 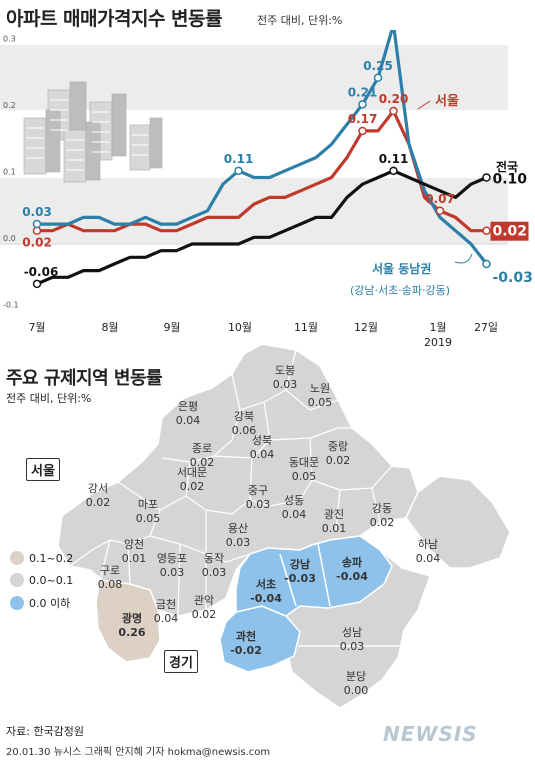 I want to click on chart-title: 아파트 매매가격지수 변동률, so click(x=114, y=19).